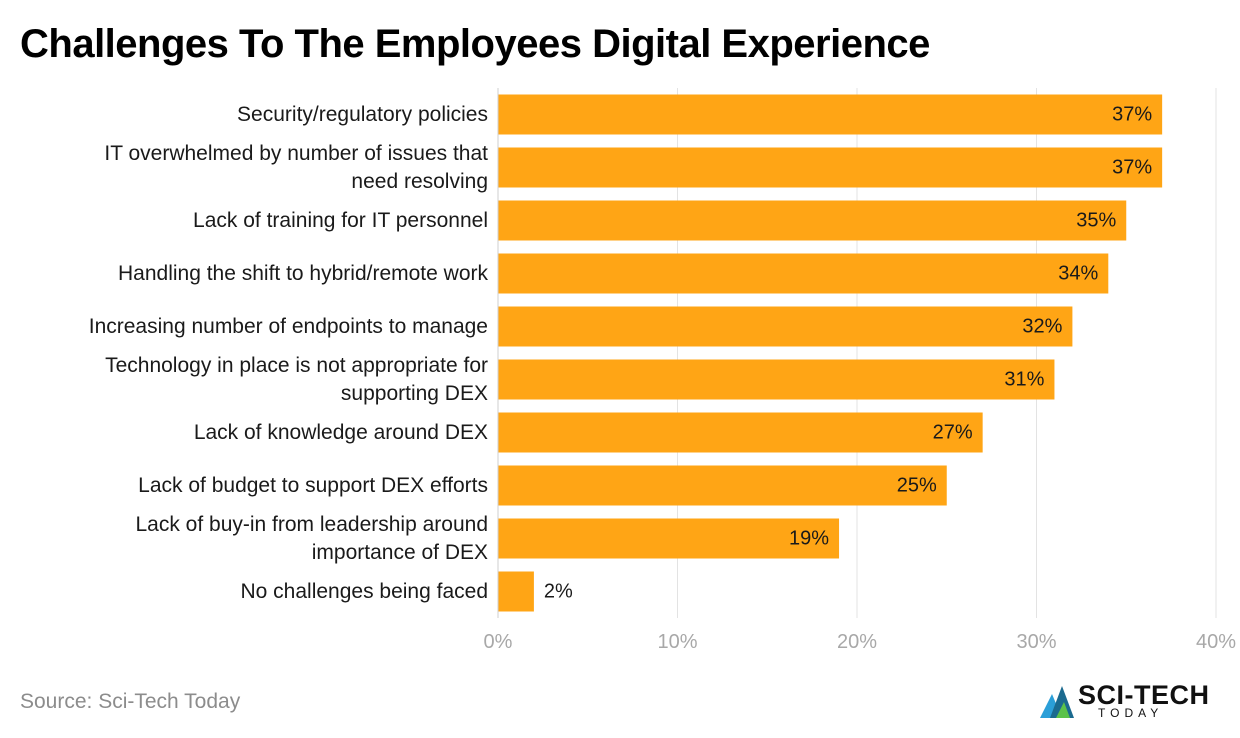 Image resolution: width=1240 pixels, height=738 pixels. I want to click on x-tick-label: 20%, so click(857, 642).